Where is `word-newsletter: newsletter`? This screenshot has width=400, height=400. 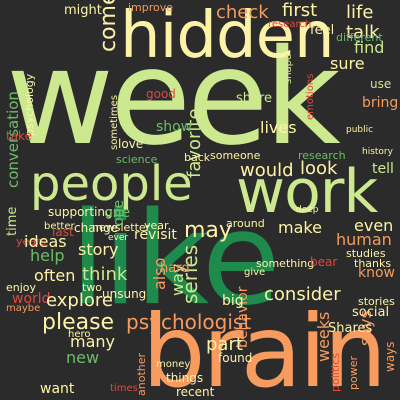
word-newsletter: newsletter is located at coordinates (121, 227).